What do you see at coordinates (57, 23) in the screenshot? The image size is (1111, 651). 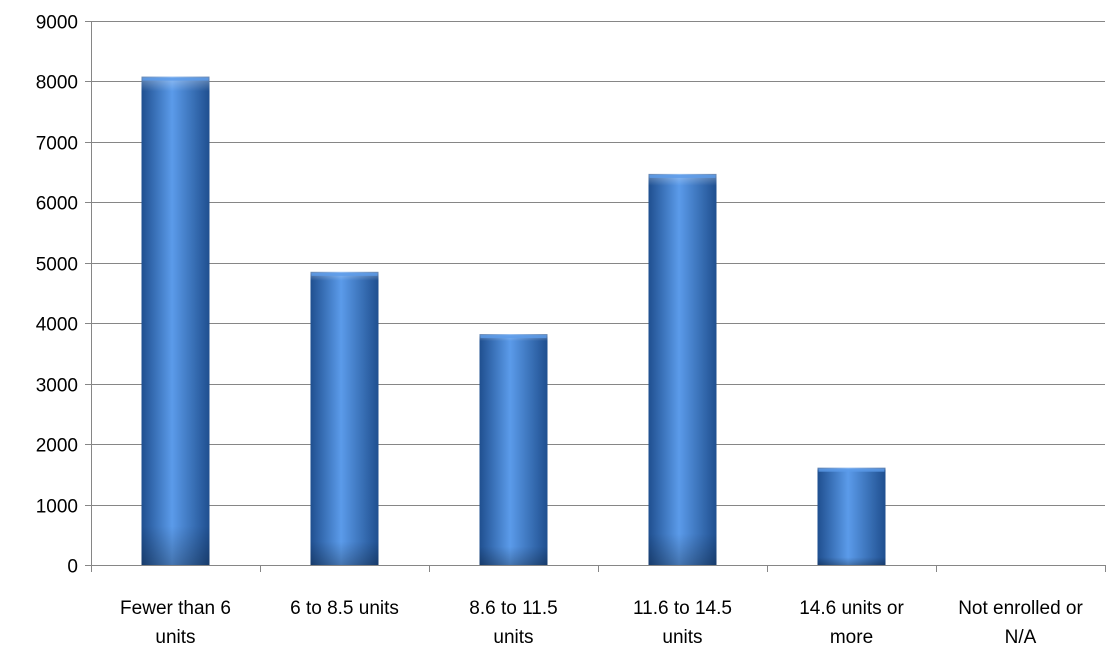 I see `y-tick-label: 9000` at bounding box center [57, 23].